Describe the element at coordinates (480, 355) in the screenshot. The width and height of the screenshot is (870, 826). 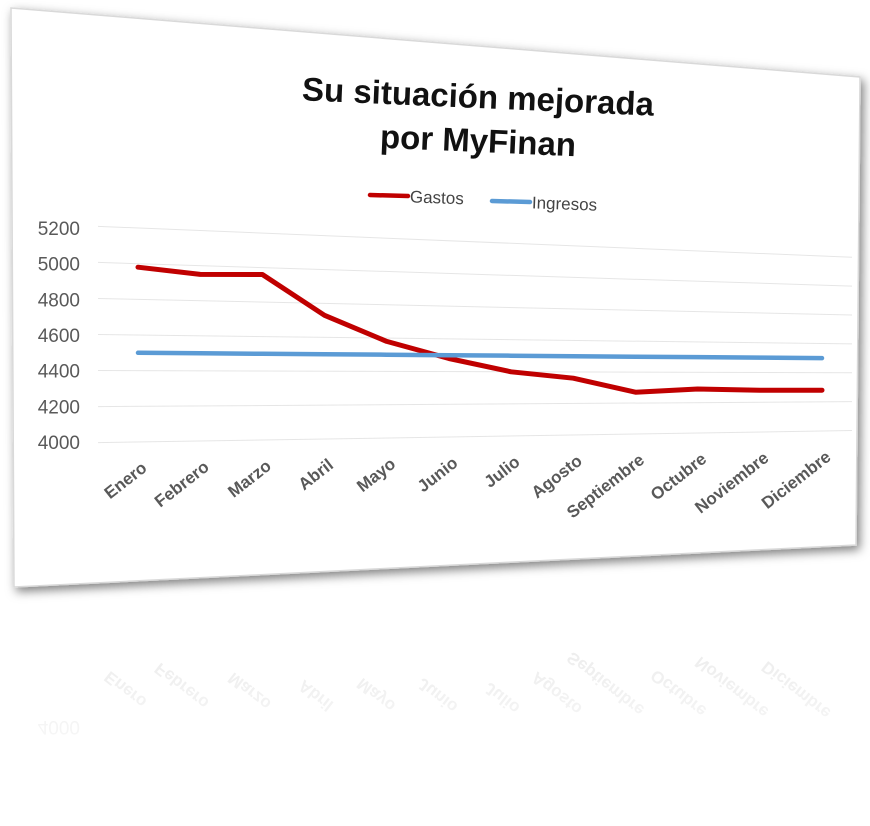
I see `series-line-ingresos` at that location.